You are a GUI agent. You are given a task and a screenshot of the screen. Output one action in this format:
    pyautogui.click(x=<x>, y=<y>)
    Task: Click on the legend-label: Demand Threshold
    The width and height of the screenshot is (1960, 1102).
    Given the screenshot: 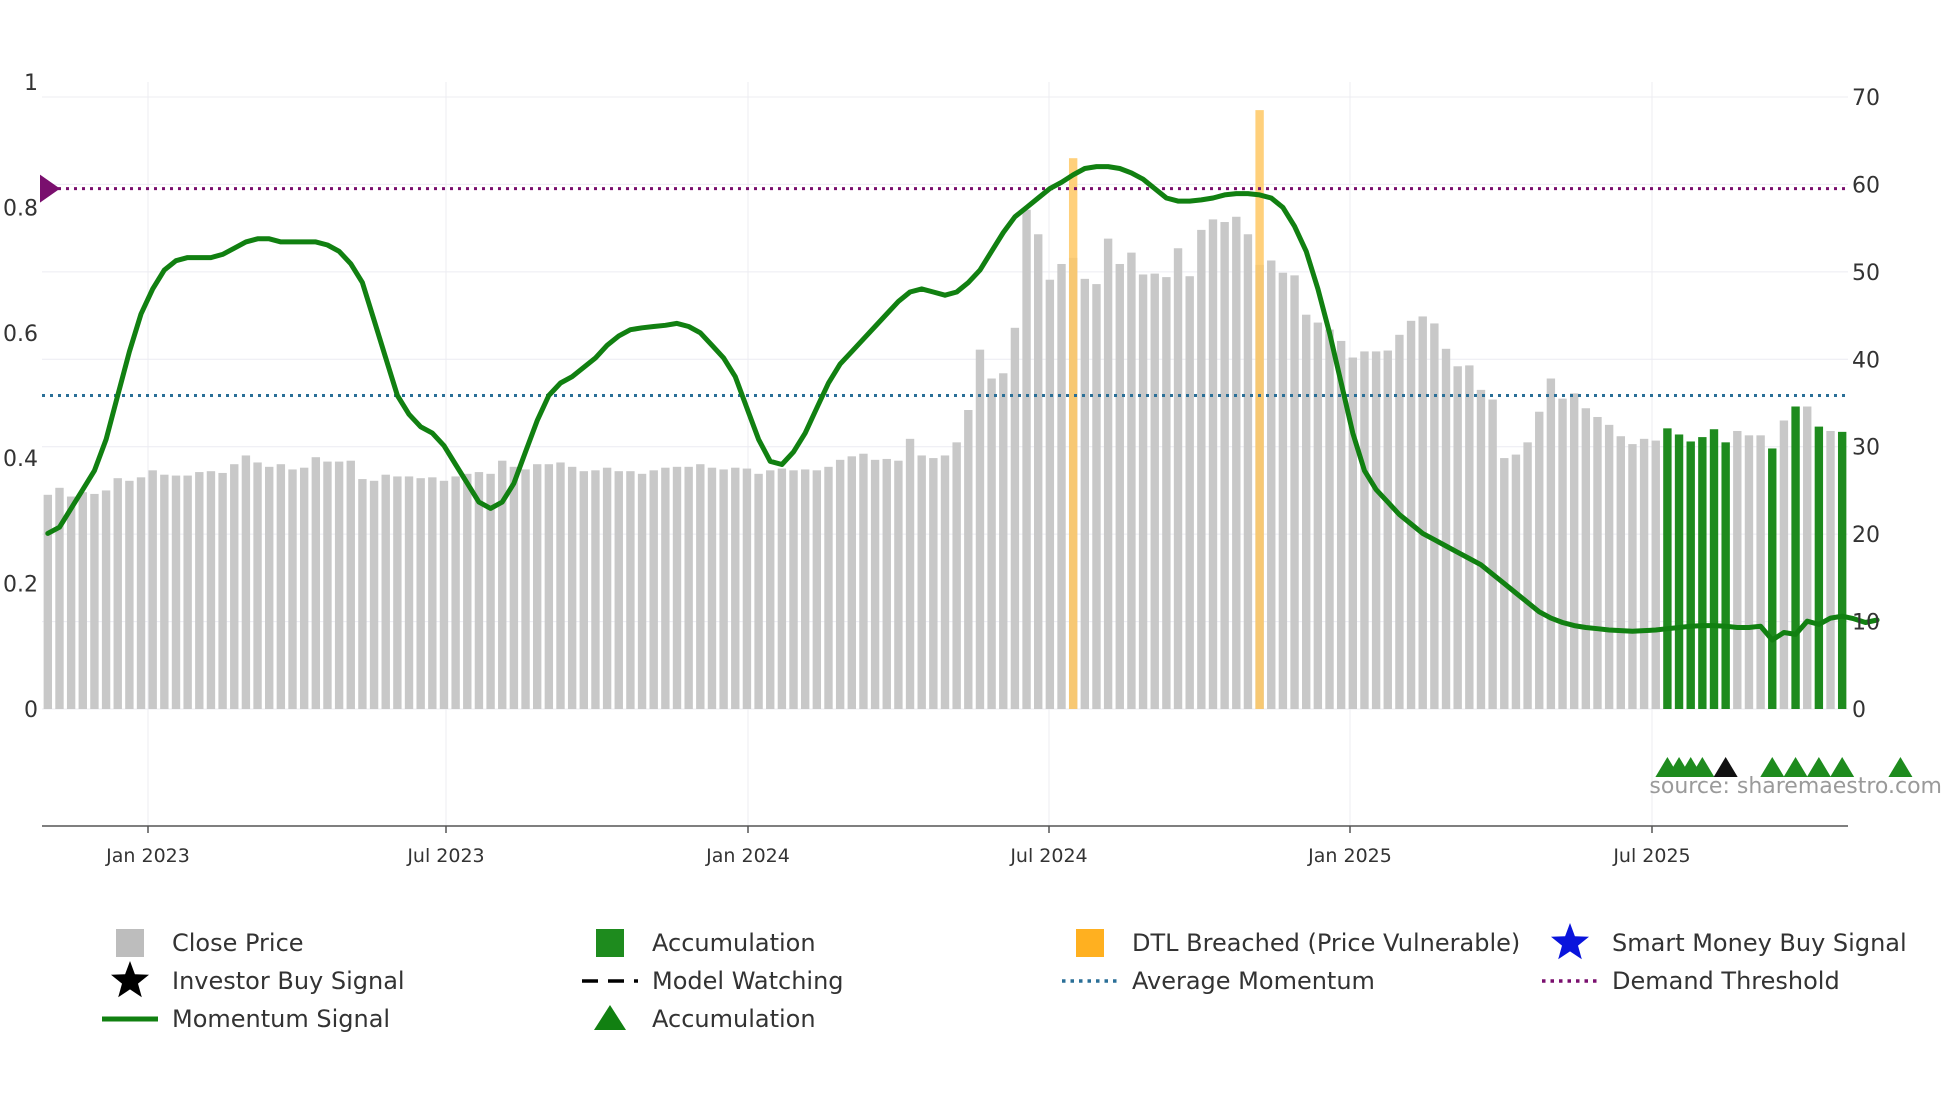 What is the action you would take?
    pyautogui.click(x=1726, y=981)
    